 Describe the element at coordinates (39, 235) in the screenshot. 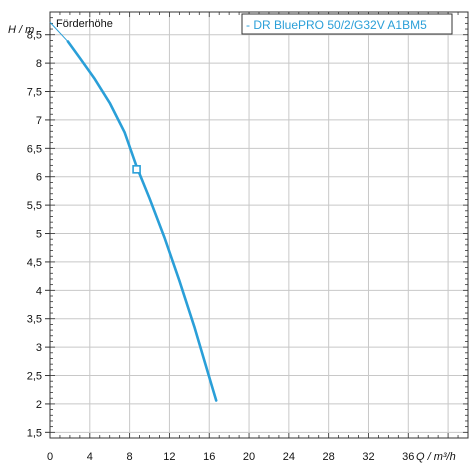

I see `y-tick-label: 5` at that location.